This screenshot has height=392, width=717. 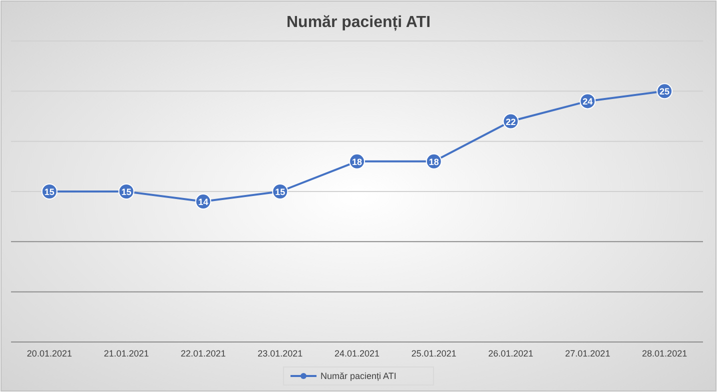 I want to click on x-tick-label: 24.01.2021, so click(x=357, y=353).